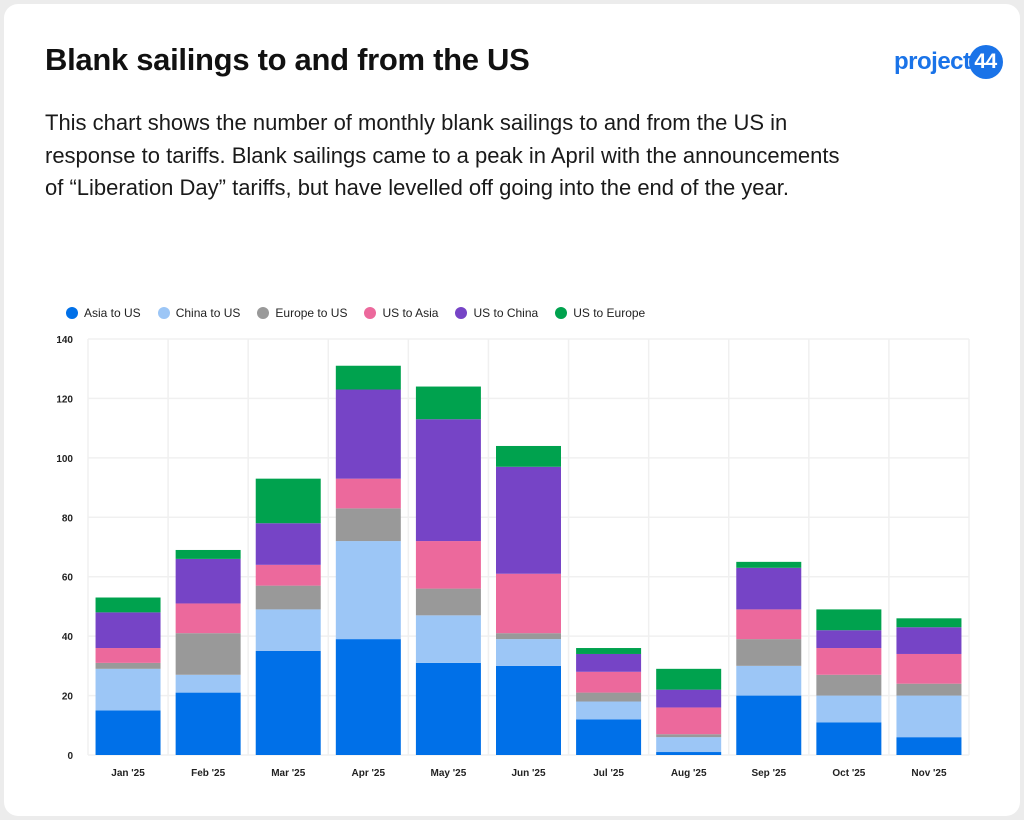  Describe the element at coordinates (287, 59) in the screenshot. I see `chart-title: Blank sailings to and from the US` at that location.